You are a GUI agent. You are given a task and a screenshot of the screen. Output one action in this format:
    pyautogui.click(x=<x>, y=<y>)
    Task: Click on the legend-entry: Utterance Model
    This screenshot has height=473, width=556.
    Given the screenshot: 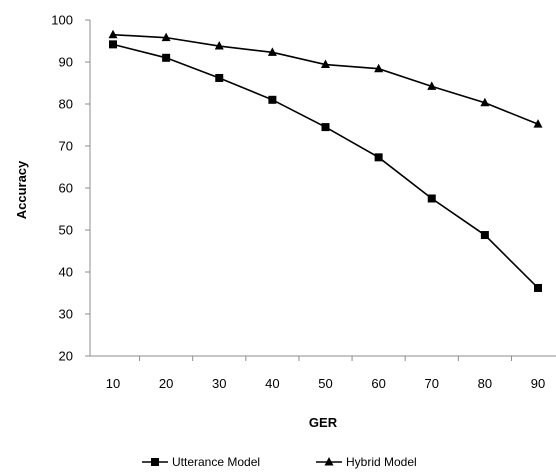 What is the action you would take?
    pyautogui.click(x=201, y=462)
    